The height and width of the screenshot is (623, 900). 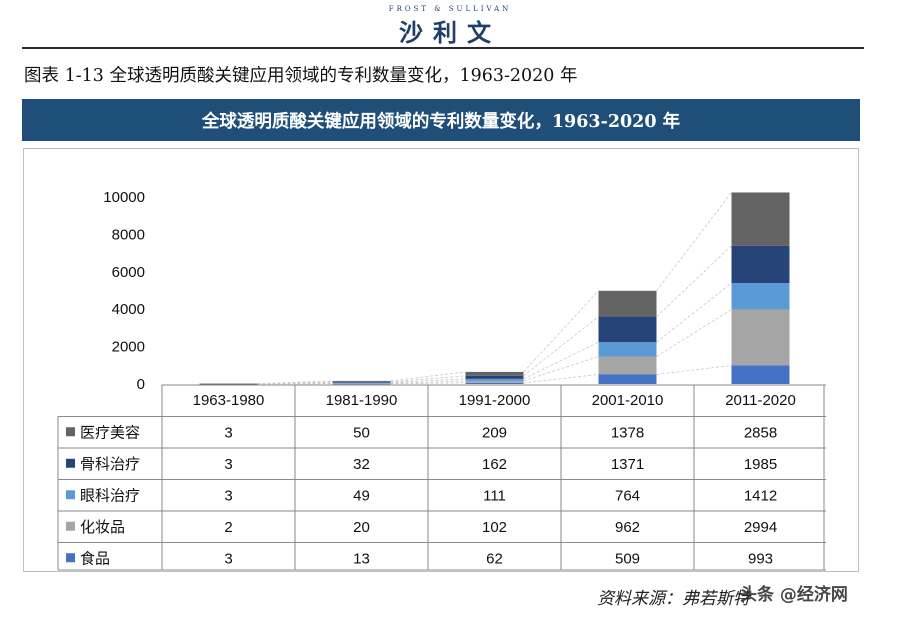 What do you see at coordinates (361, 432) in the screenshot?
I see `data-table-value: 50` at bounding box center [361, 432].